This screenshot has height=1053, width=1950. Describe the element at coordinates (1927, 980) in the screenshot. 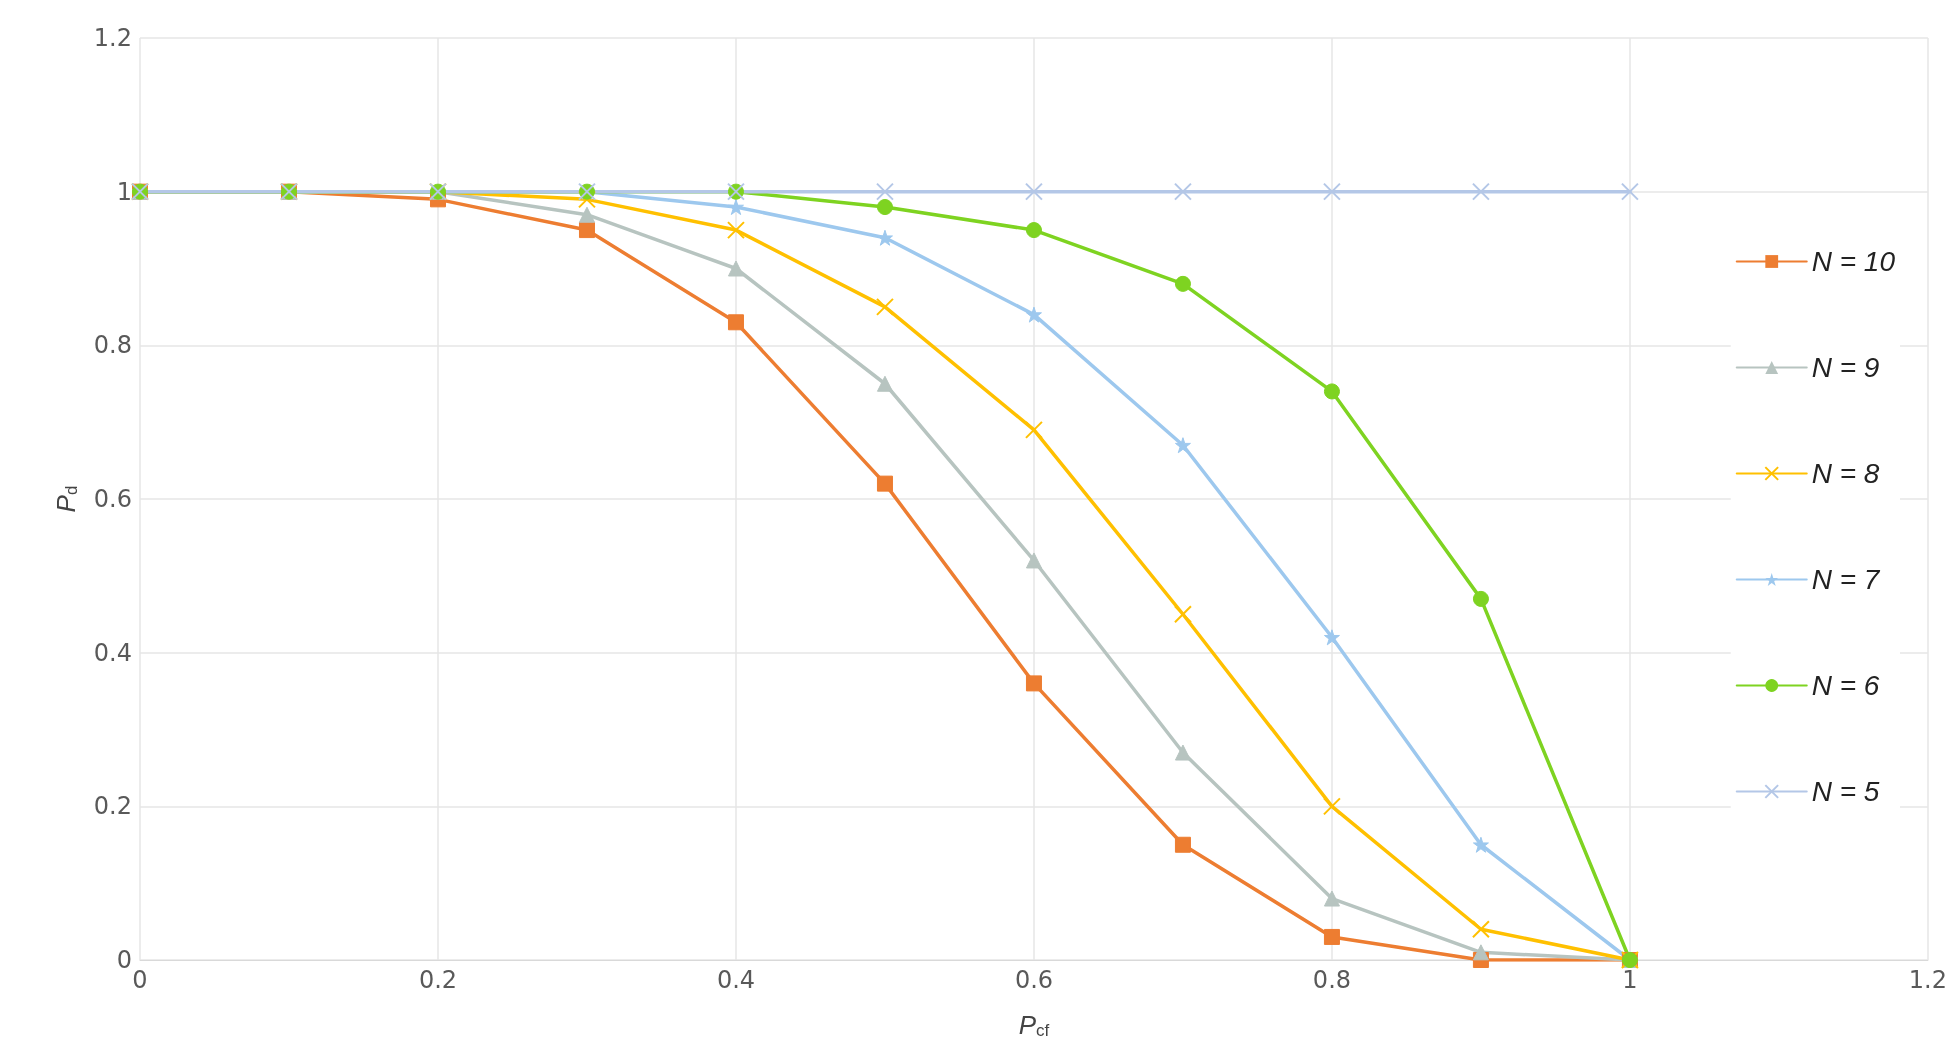

I see `x-tick-label: 1.2` at that location.